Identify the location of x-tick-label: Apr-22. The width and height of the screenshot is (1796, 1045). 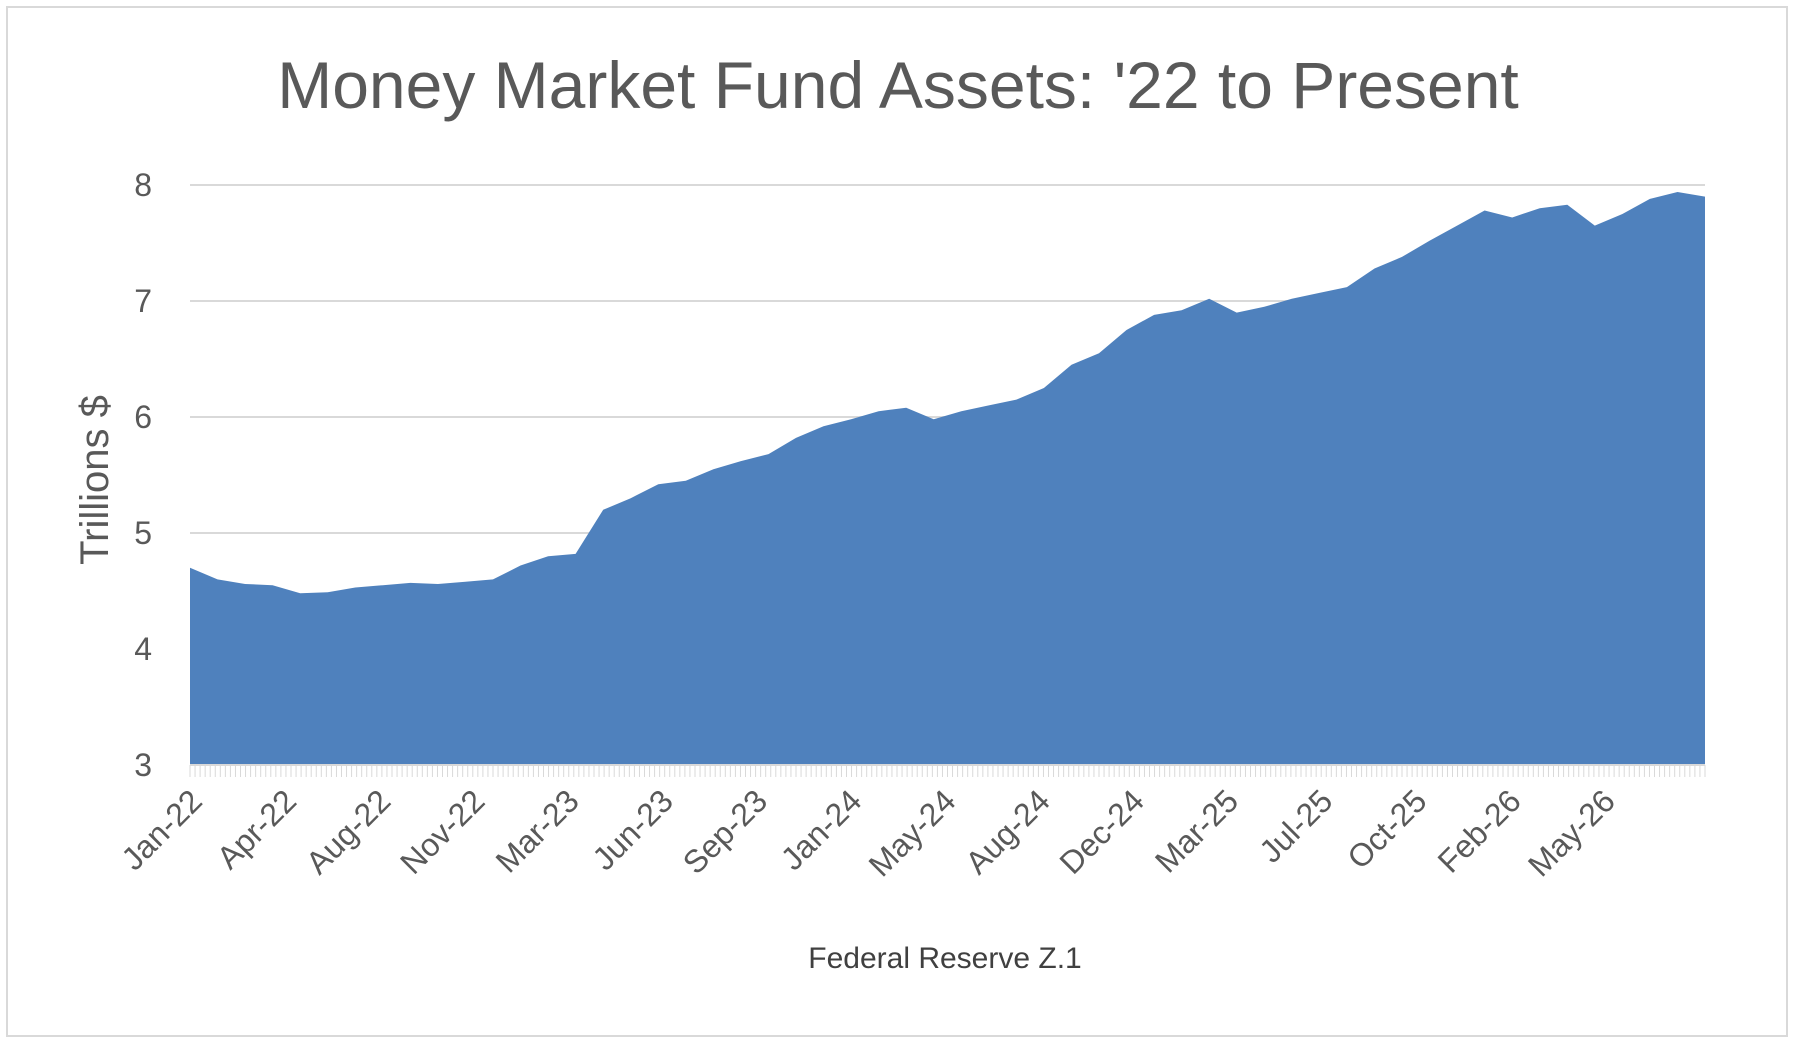
(256, 828).